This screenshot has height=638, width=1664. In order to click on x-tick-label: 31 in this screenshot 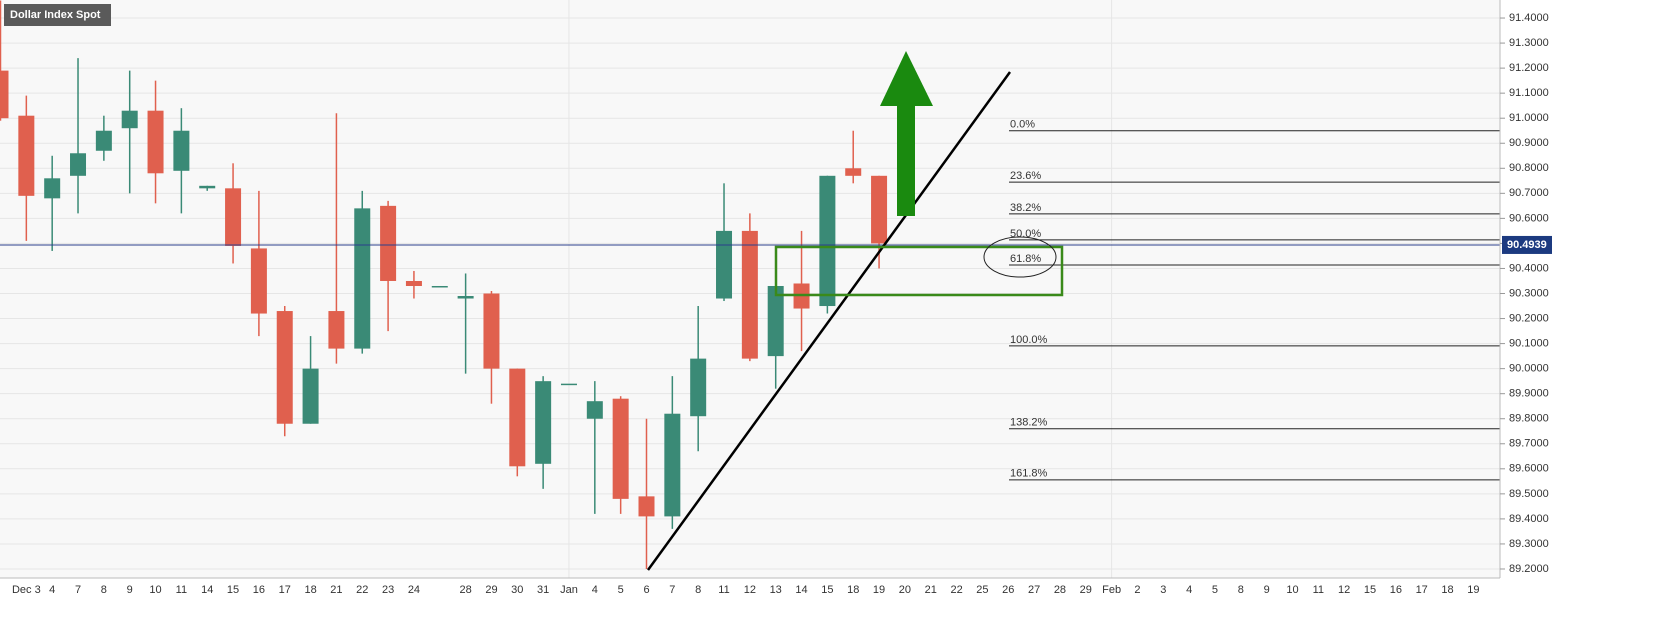, I will do `click(543, 590)`.